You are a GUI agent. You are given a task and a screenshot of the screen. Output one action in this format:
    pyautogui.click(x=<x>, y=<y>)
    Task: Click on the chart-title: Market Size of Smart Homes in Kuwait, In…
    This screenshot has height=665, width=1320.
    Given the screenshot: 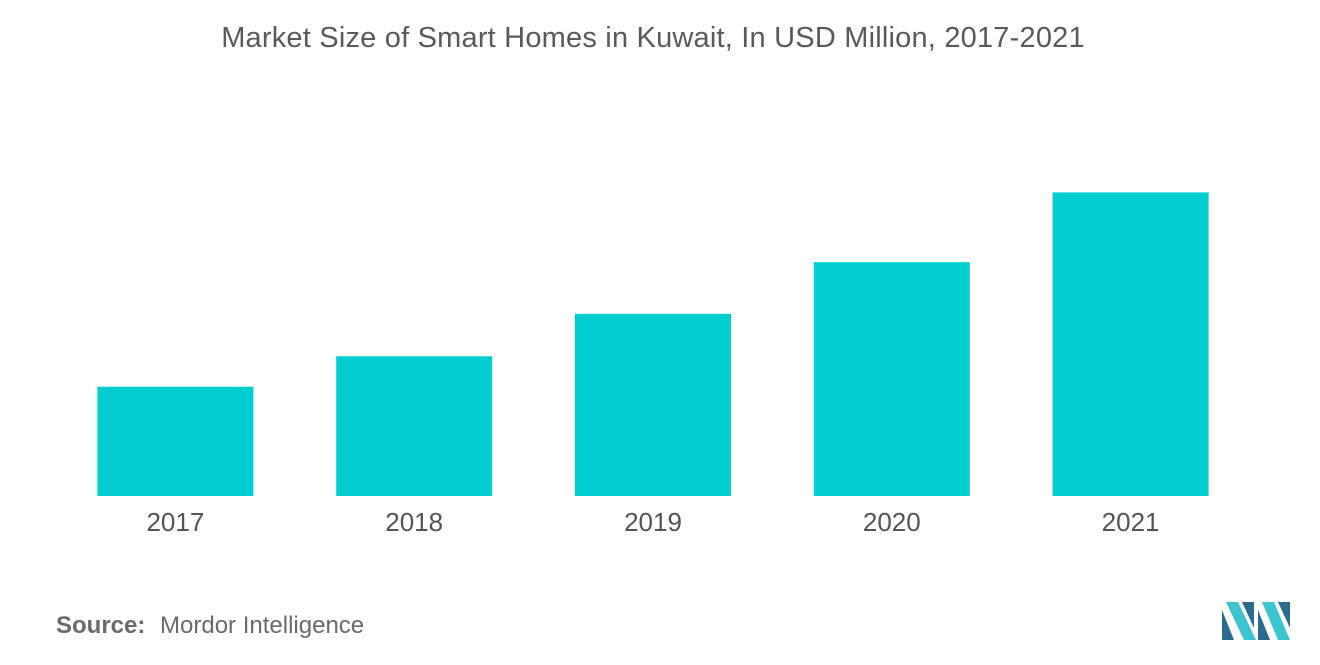 What is the action you would take?
    pyautogui.click(x=653, y=38)
    